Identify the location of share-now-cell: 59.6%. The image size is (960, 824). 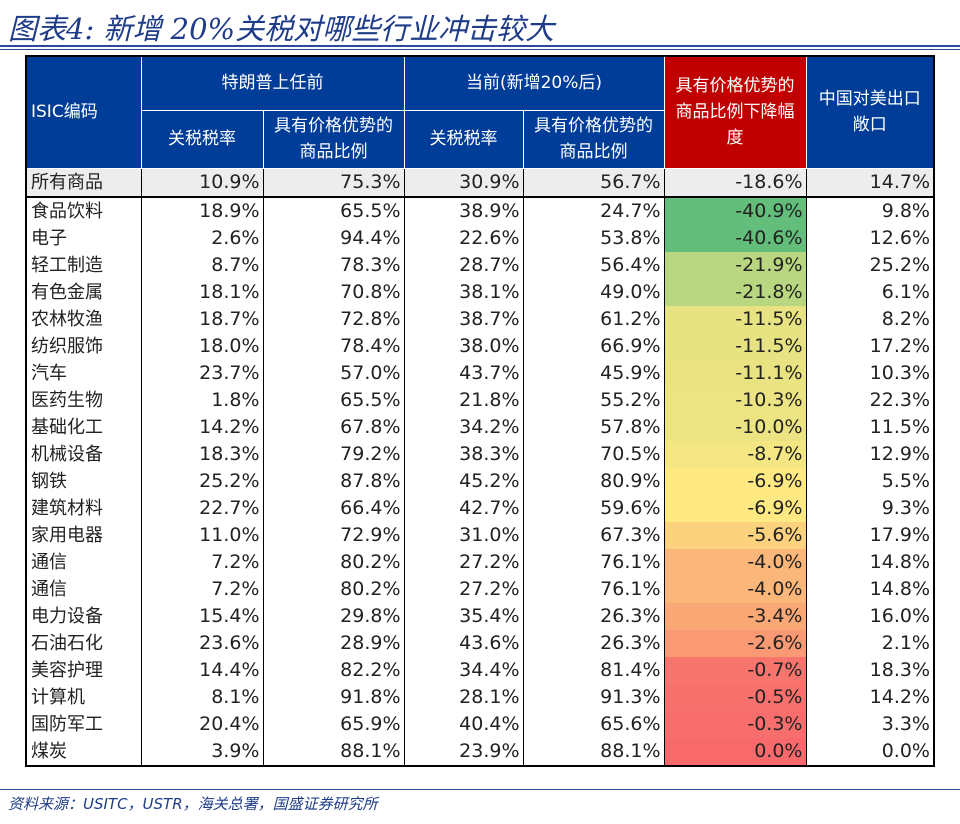
(593, 508).